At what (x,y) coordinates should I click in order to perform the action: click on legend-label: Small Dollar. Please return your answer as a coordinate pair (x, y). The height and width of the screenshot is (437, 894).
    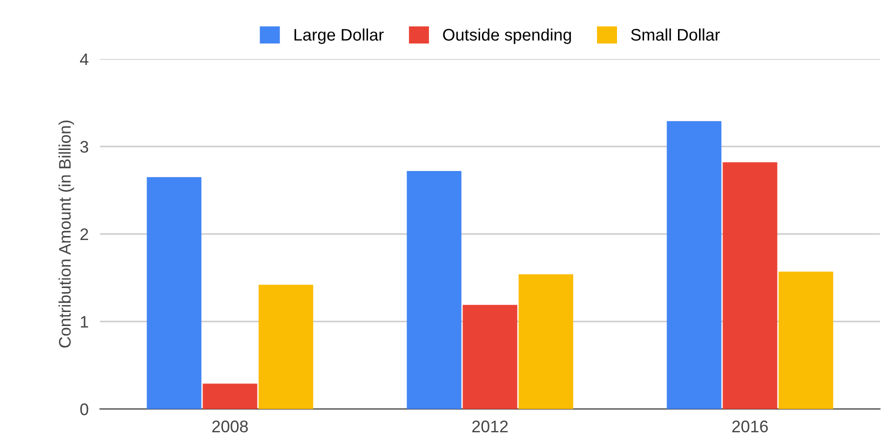
    Looking at the image, I should click on (675, 34).